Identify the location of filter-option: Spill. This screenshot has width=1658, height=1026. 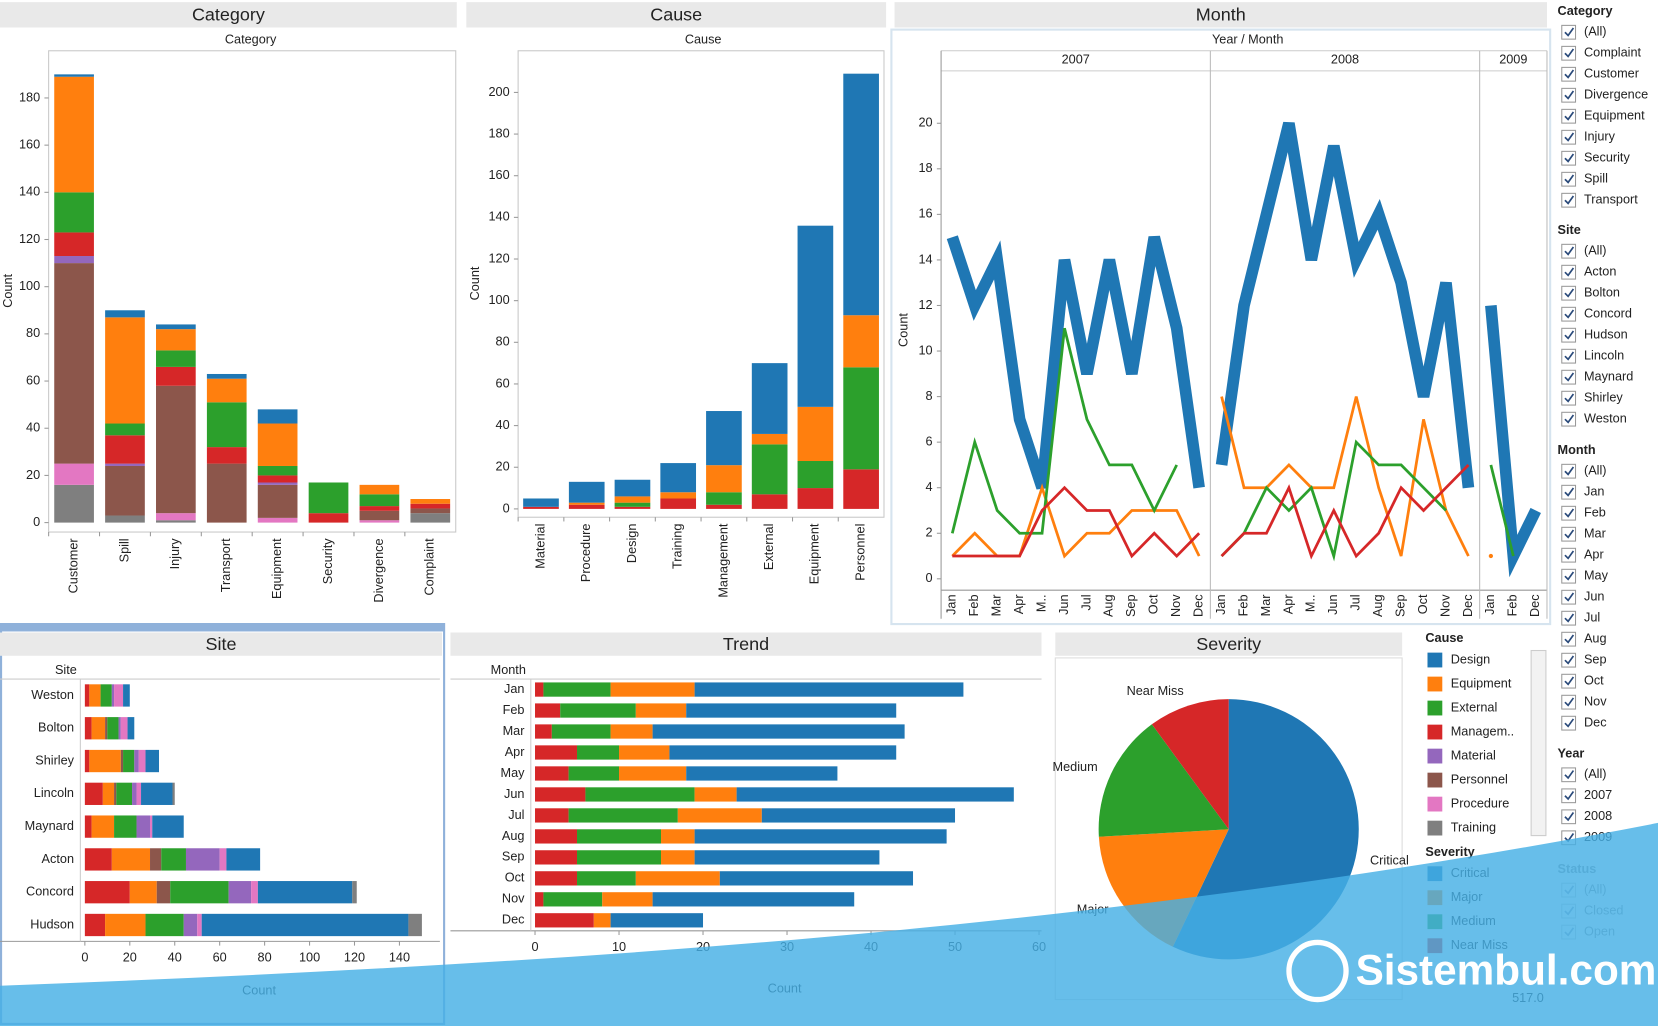
(1596, 179).